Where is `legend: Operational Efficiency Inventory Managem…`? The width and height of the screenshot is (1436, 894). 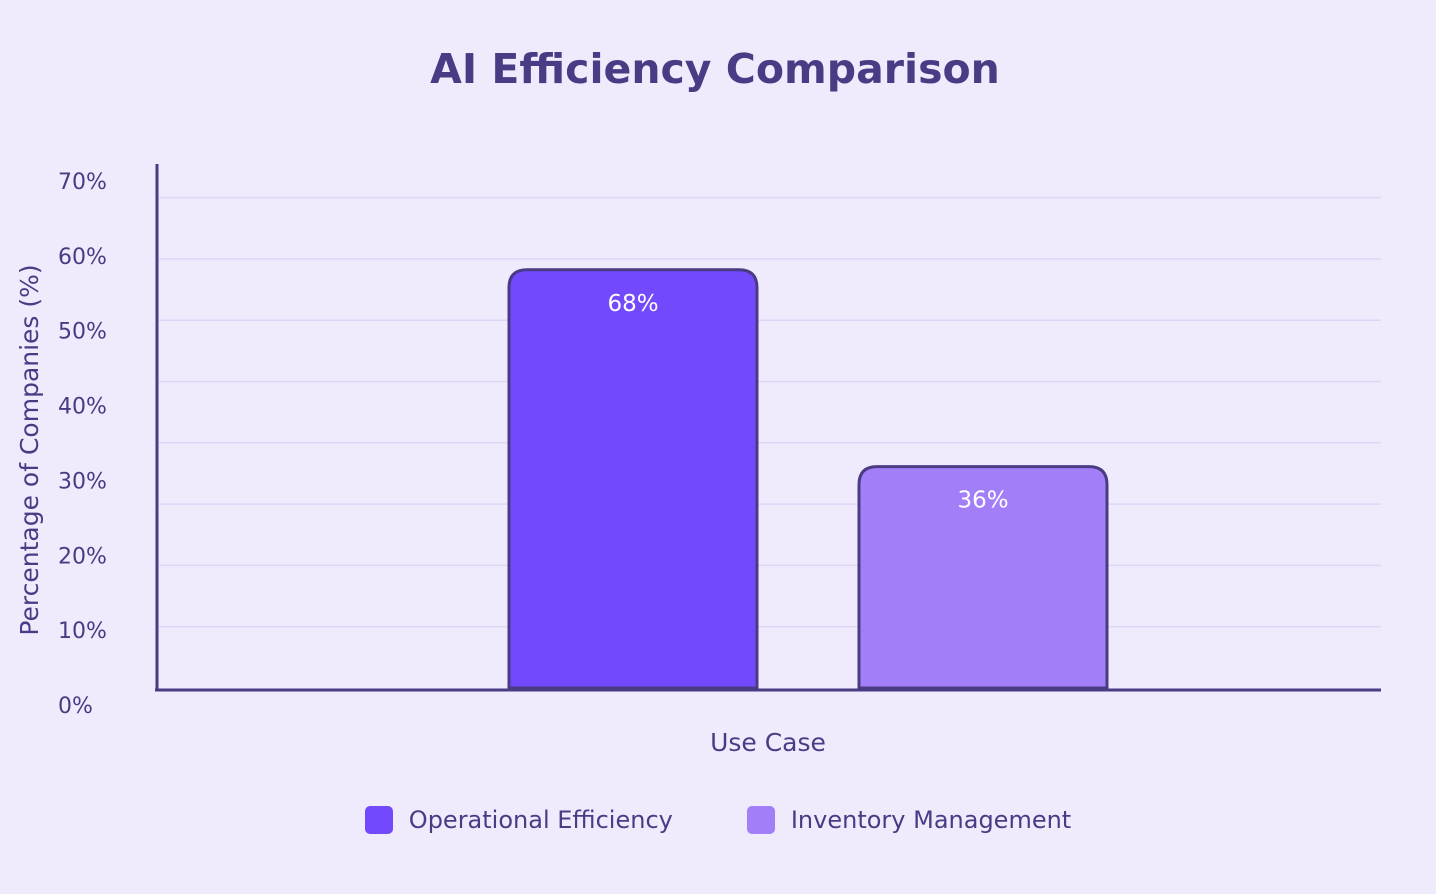 legend: Operational Efficiency Inventory Managem… is located at coordinates (718, 820).